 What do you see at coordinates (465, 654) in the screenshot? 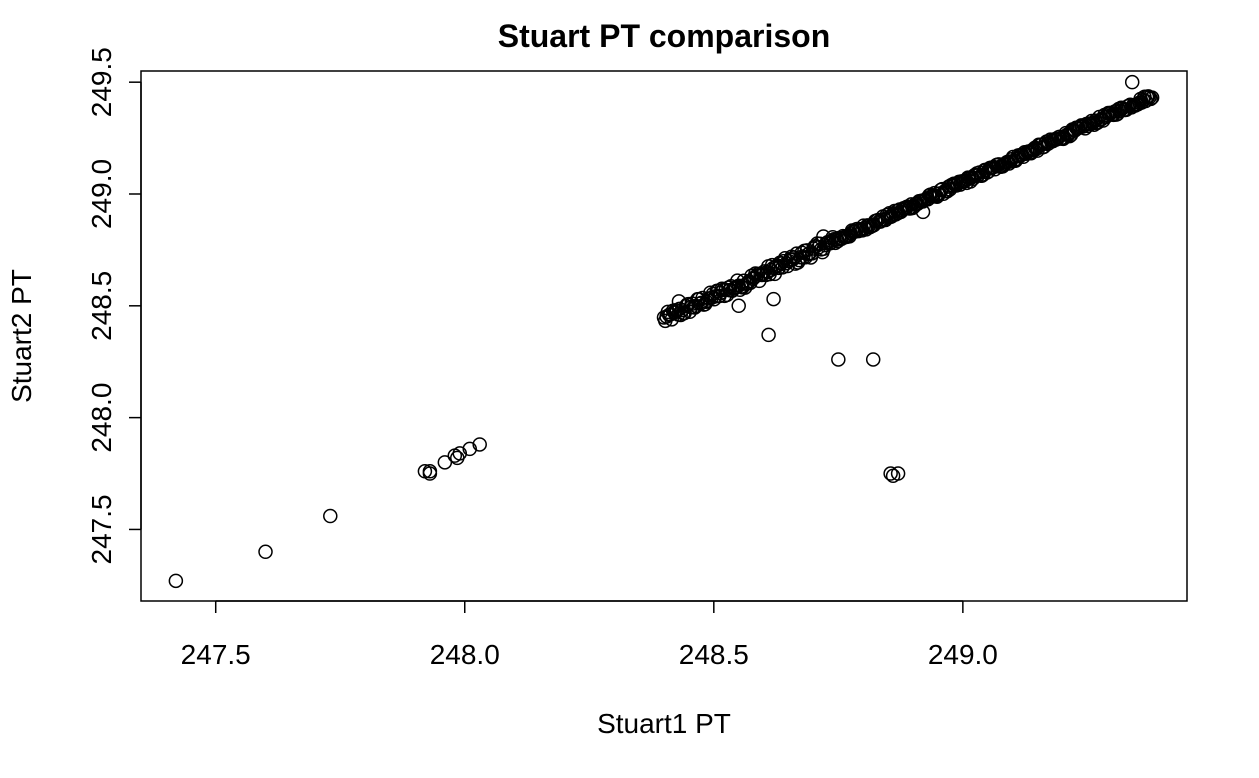
I see `x-tick-label: 248.0` at bounding box center [465, 654].